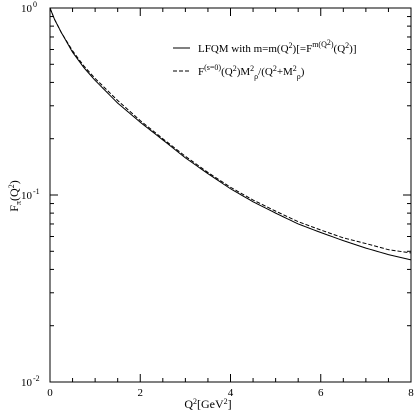  Describe the element at coordinates (141, 393) in the screenshot. I see `x-tick-label: 2` at that location.